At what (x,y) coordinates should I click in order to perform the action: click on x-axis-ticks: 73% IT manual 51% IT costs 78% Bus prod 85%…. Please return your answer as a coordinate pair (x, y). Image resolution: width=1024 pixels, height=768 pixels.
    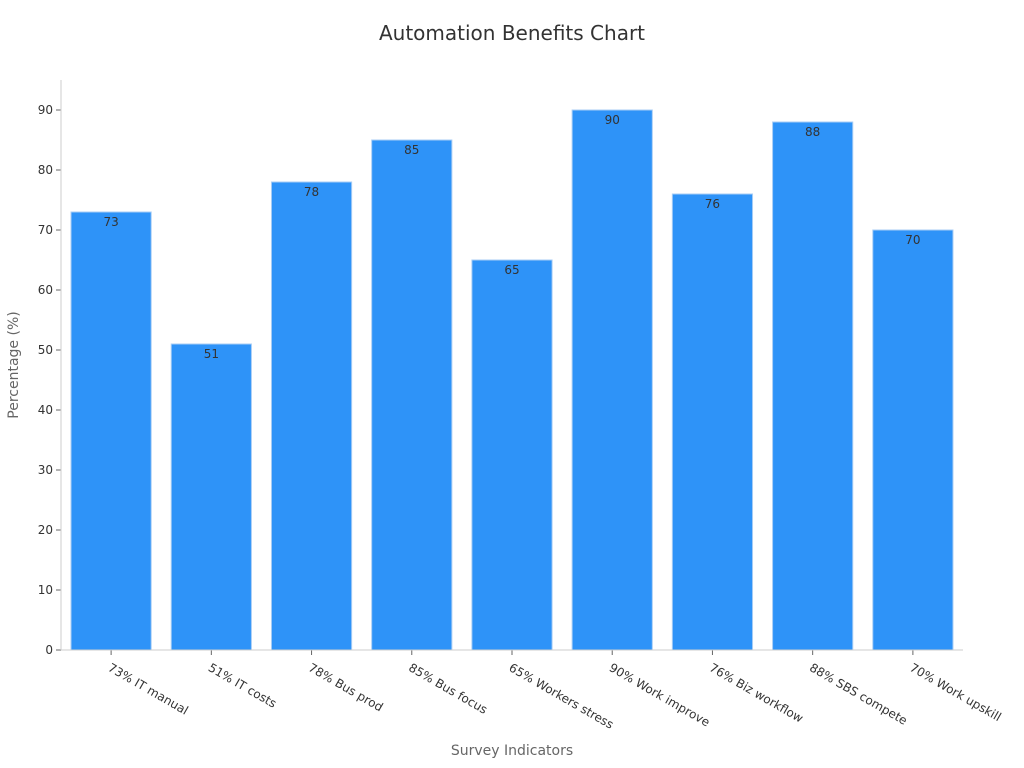
    Looking at the image, I should click on (555, 691).